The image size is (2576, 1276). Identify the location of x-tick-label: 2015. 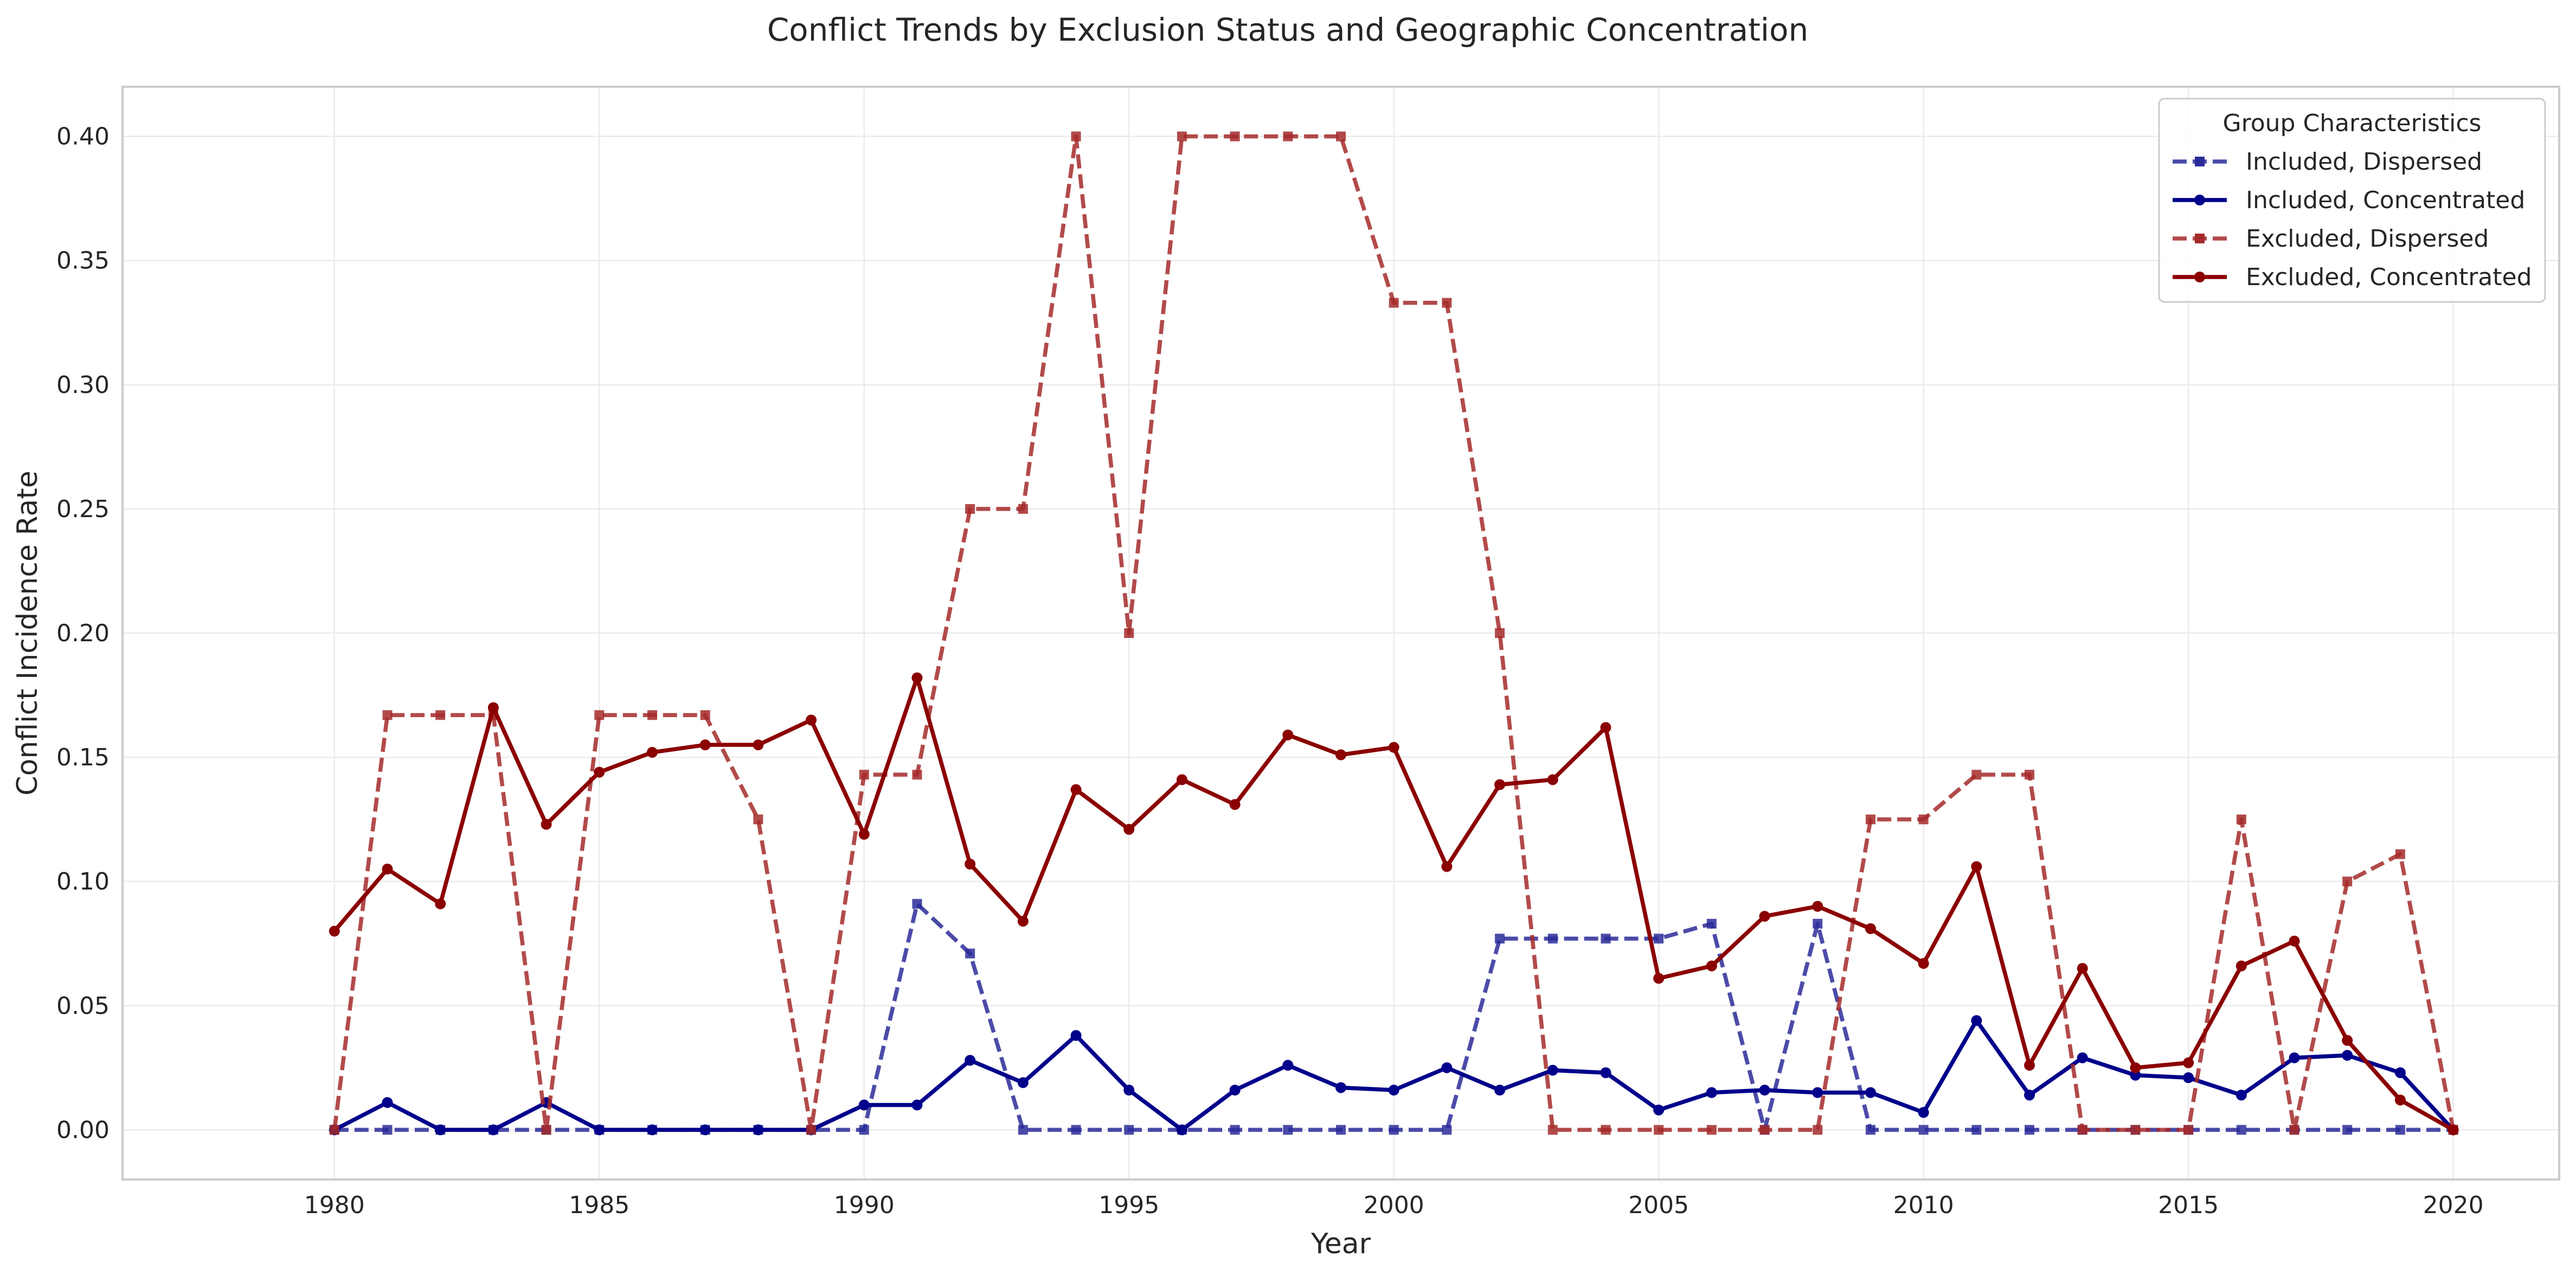
(2188, 1205).